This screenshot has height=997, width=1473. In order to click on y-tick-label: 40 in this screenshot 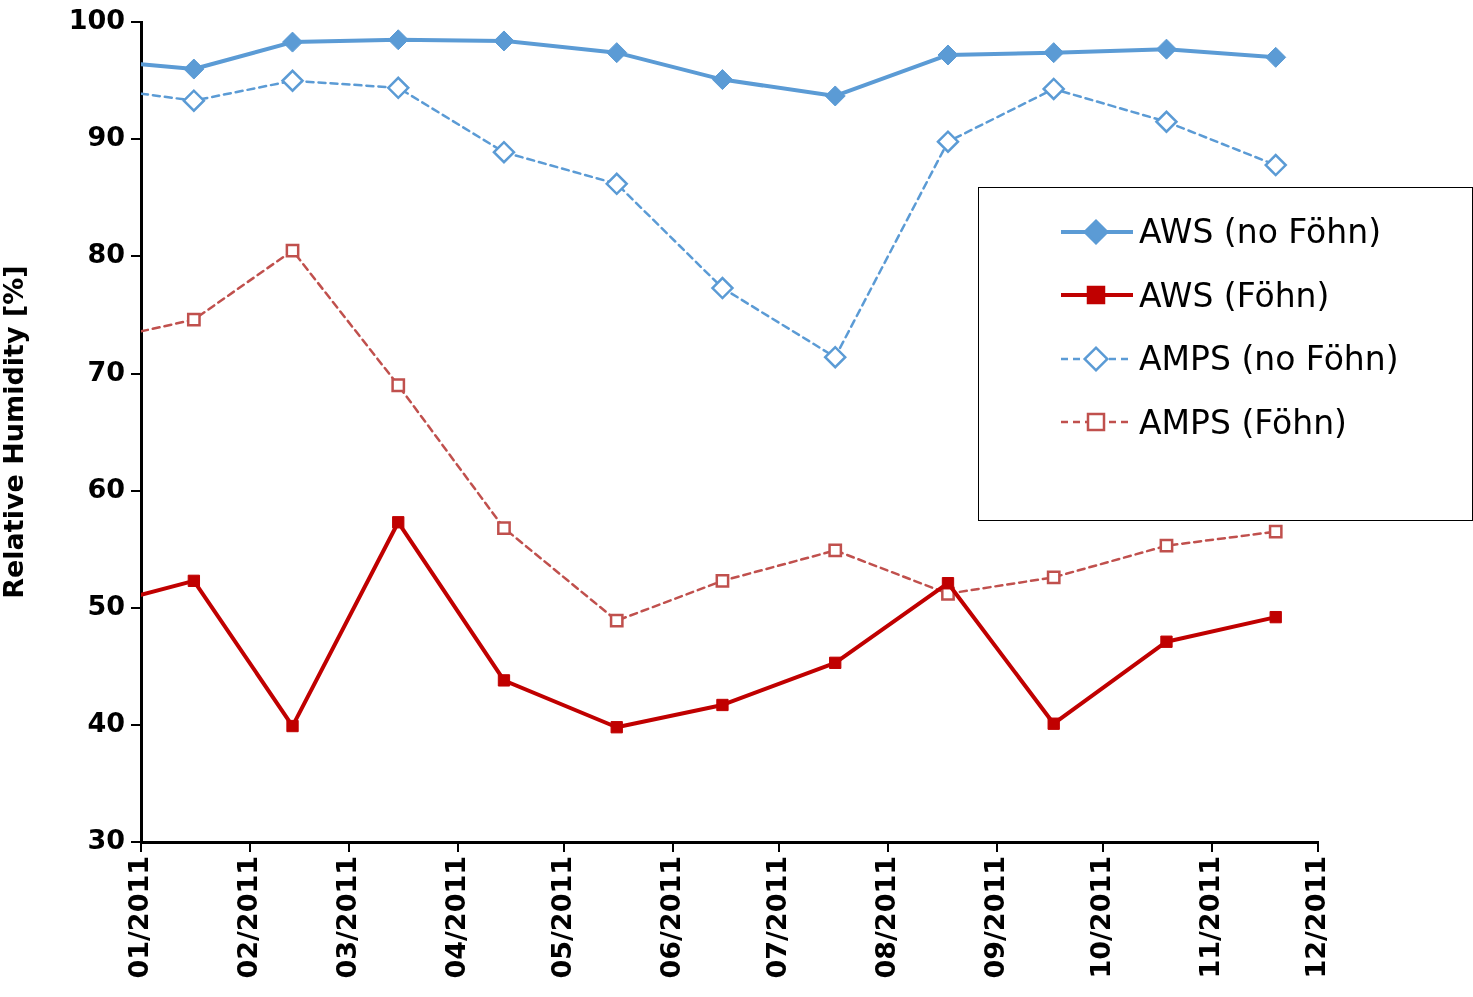, I will do `click(106, 722)`.